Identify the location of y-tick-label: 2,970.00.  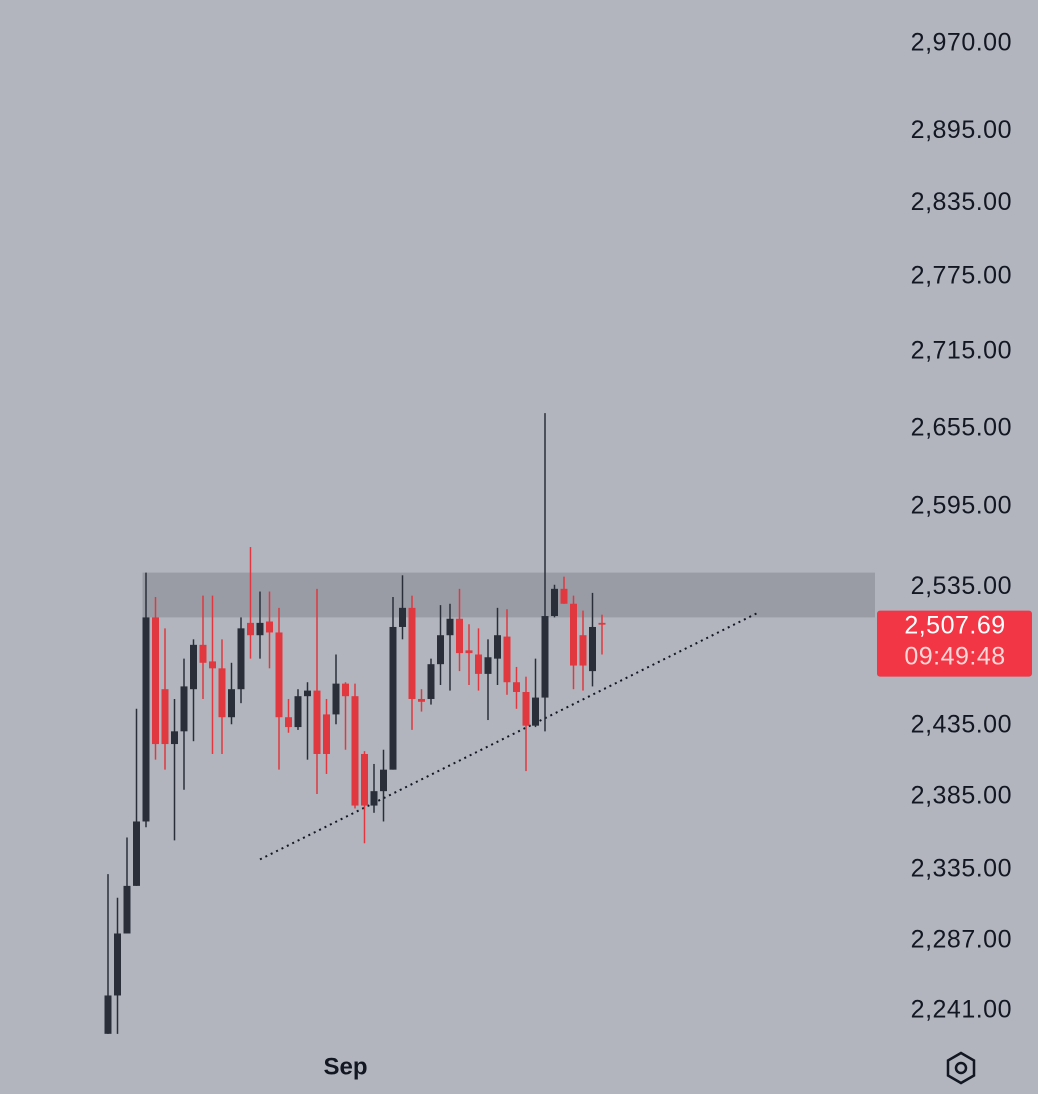
(961, 42).